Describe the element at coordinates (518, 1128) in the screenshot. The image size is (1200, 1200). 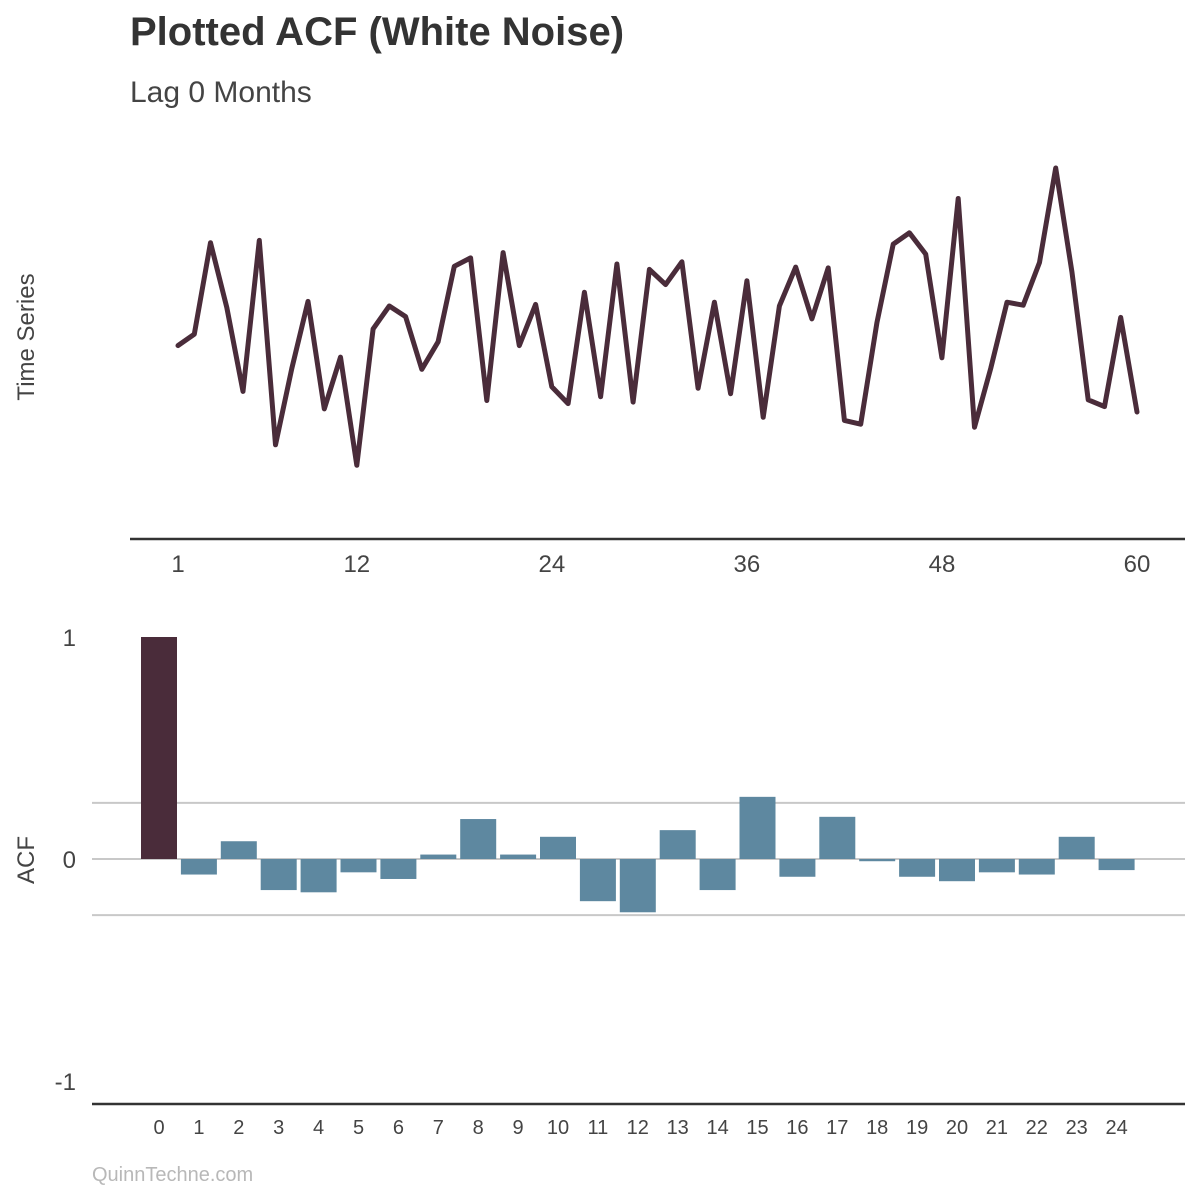
I see `acf-x-tick-9: 9` at that location.